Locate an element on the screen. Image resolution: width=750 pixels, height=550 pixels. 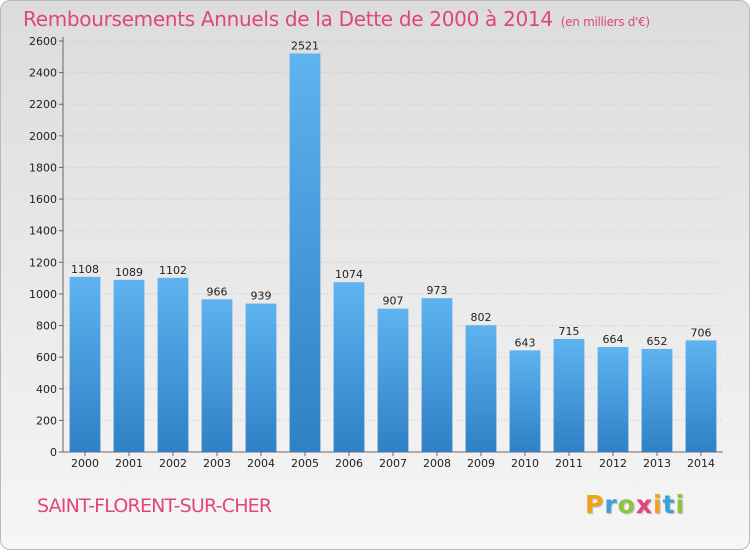
y-tick-label: 0 is located at coordinates (53, 452).